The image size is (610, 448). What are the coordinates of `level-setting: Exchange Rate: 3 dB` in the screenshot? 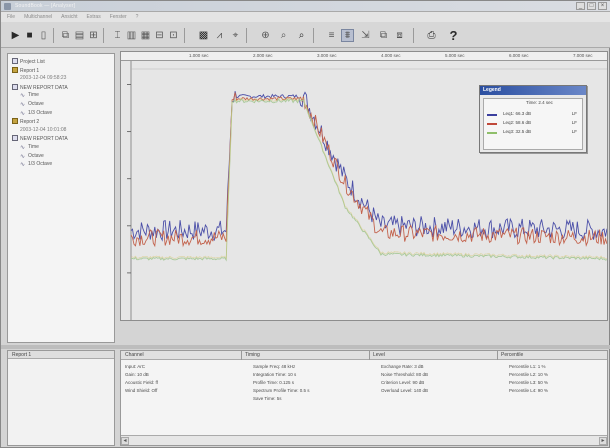 It's located at (402, 366).